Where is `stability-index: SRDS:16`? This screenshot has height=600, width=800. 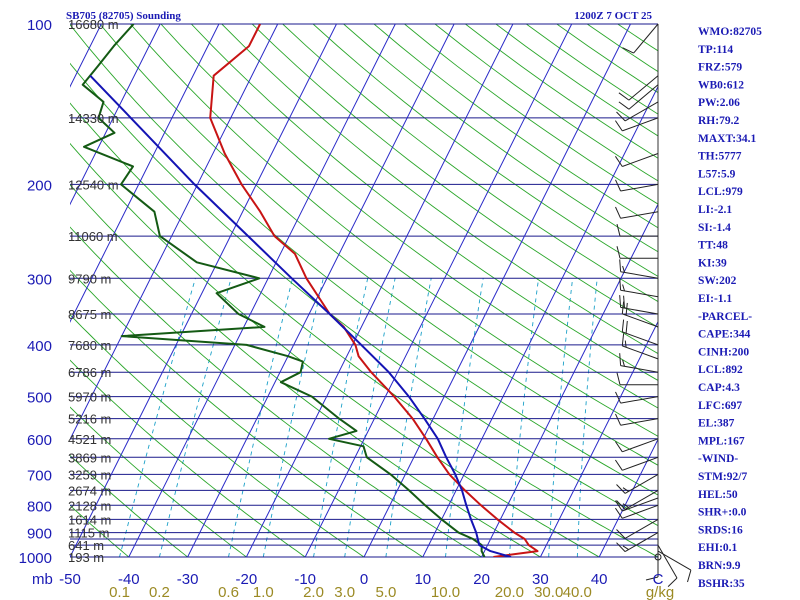 stability-index: SRDS:16 is located at coordinates (720, 530).